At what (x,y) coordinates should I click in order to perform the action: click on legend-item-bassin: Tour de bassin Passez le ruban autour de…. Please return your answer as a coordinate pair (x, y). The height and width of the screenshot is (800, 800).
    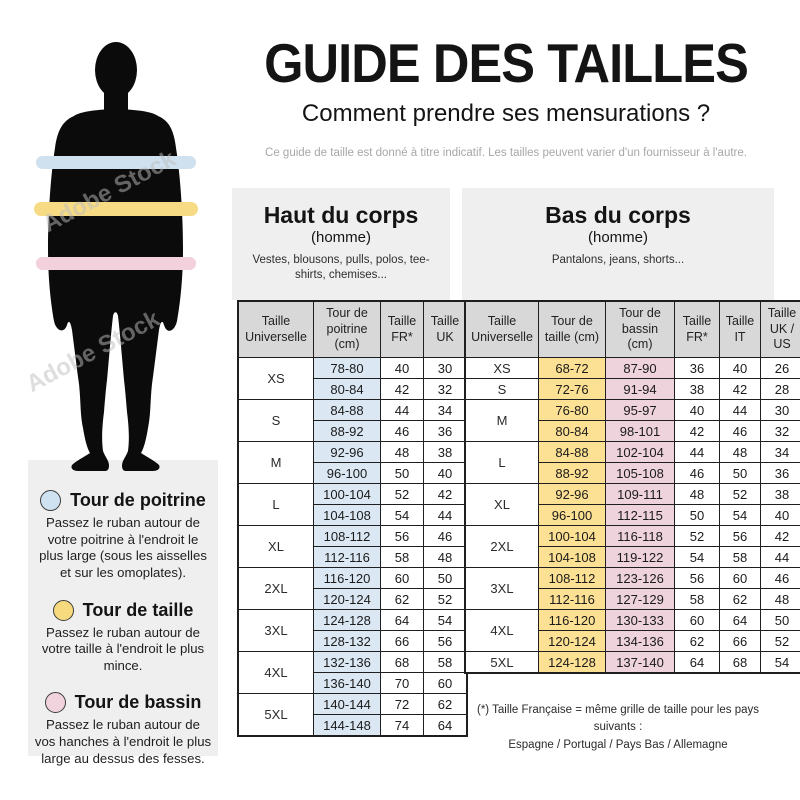
    Looking at the image, I should click on (123, 729).